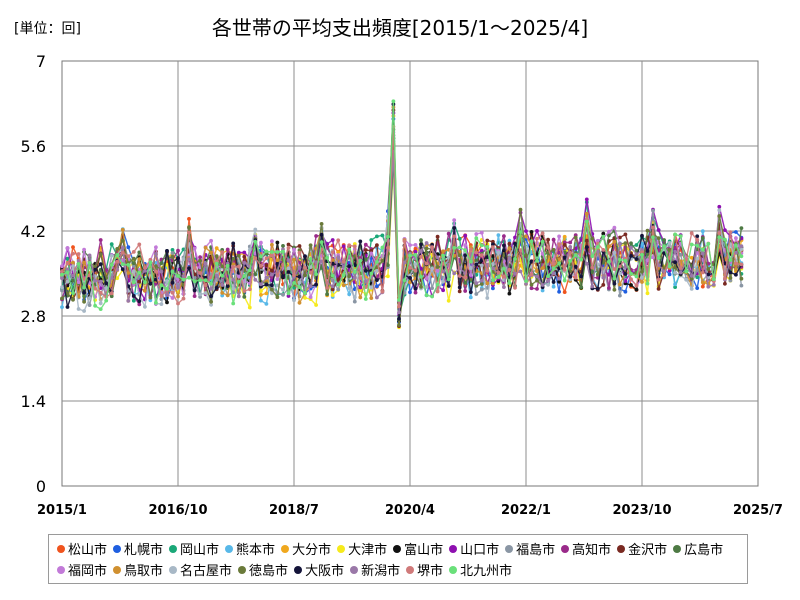 This screenshot has height=600, width=800. Describe the element at coordinates (641, 510) in the screenshot. I see `x-tick-label: 2023/10` at that location.